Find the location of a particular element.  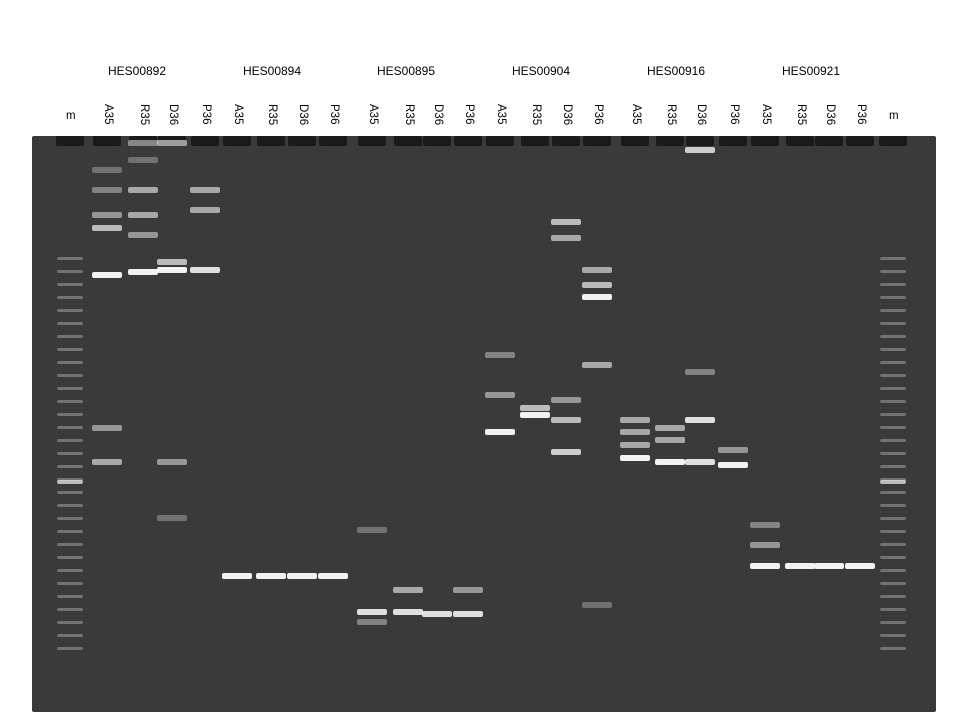

group-label: HES00916 is located at coordinates (676, 71).